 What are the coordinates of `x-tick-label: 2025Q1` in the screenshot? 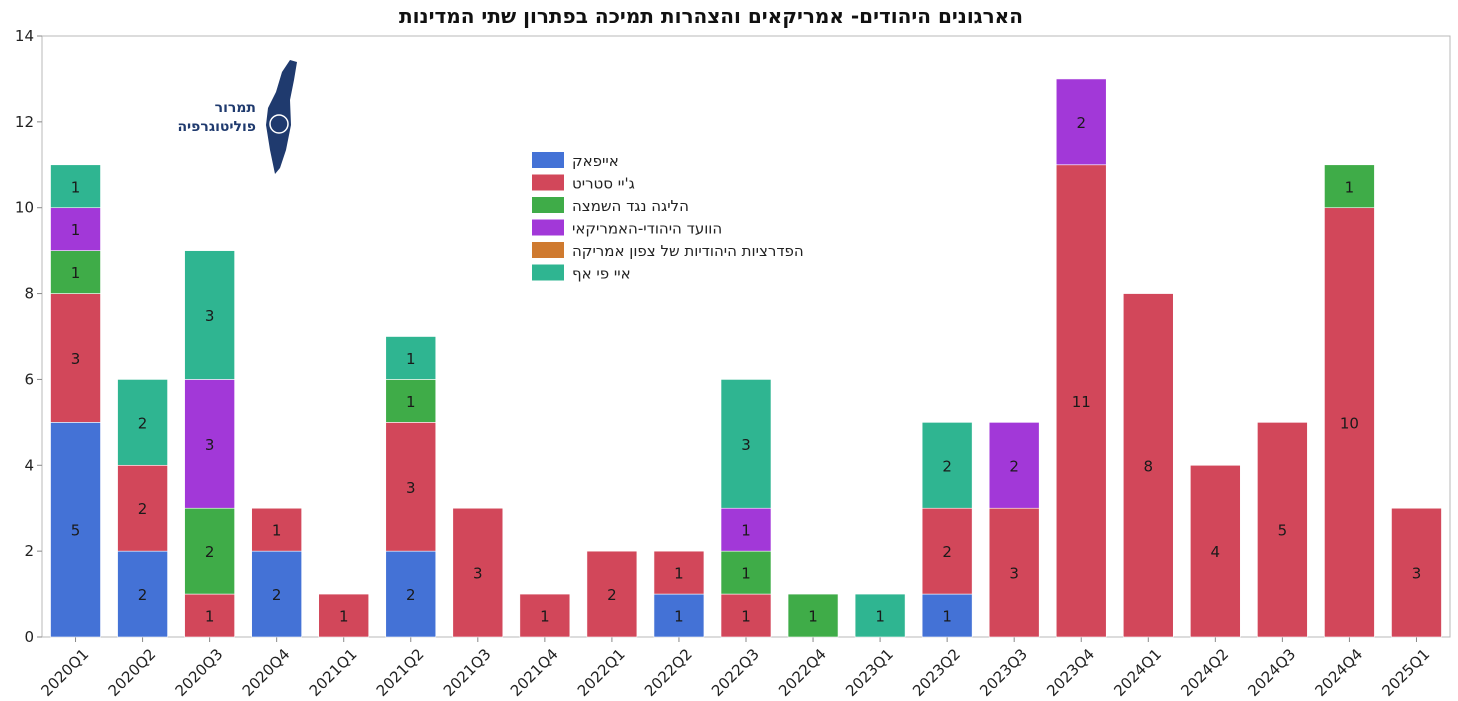 It's located at (1405, 672).